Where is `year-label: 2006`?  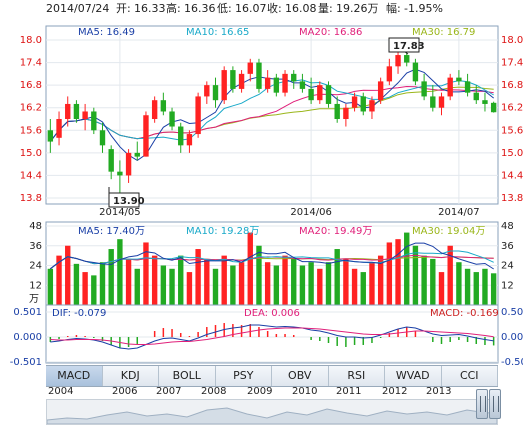
year-label: 2006 is located at coordinates (125, 391).